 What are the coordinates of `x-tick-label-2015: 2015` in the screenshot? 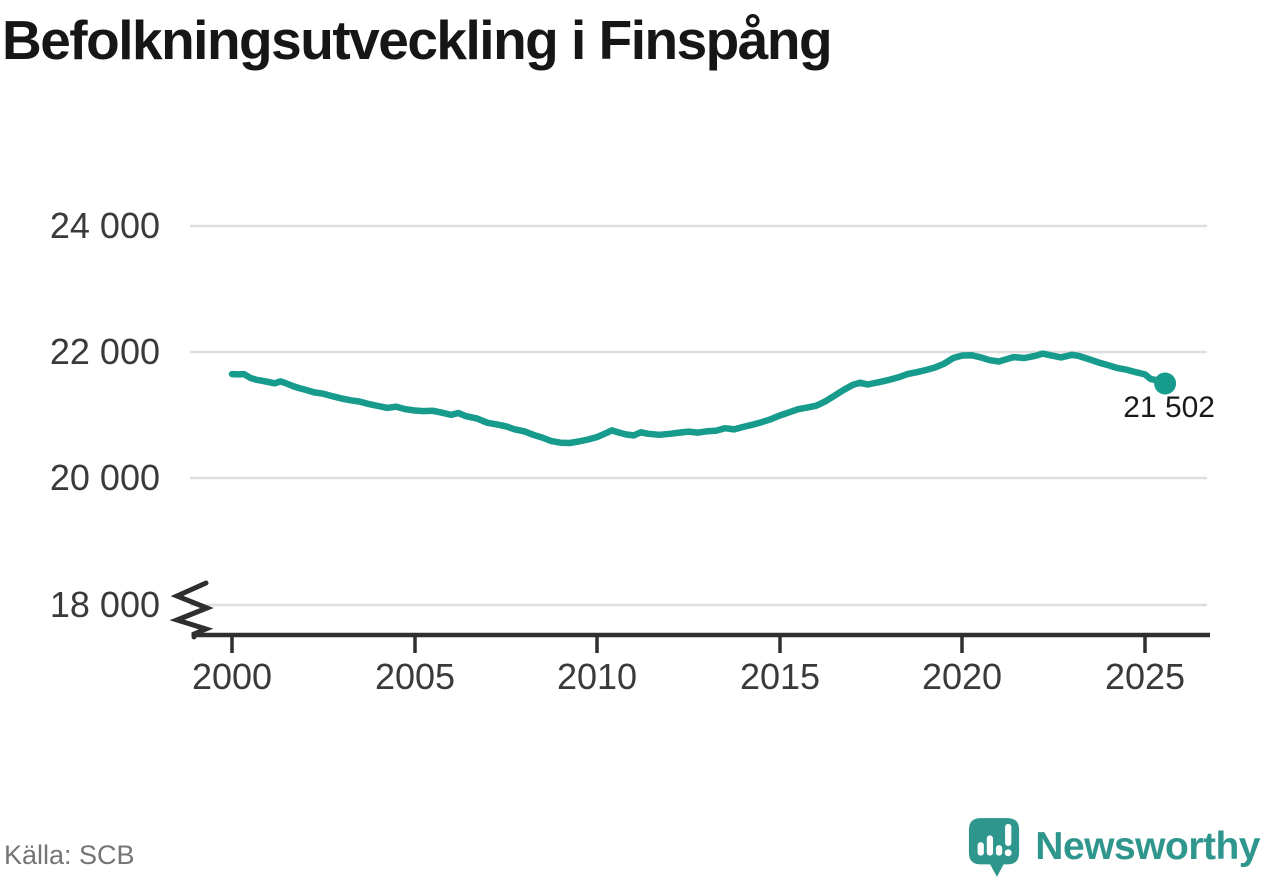 It's located at (780, 676).